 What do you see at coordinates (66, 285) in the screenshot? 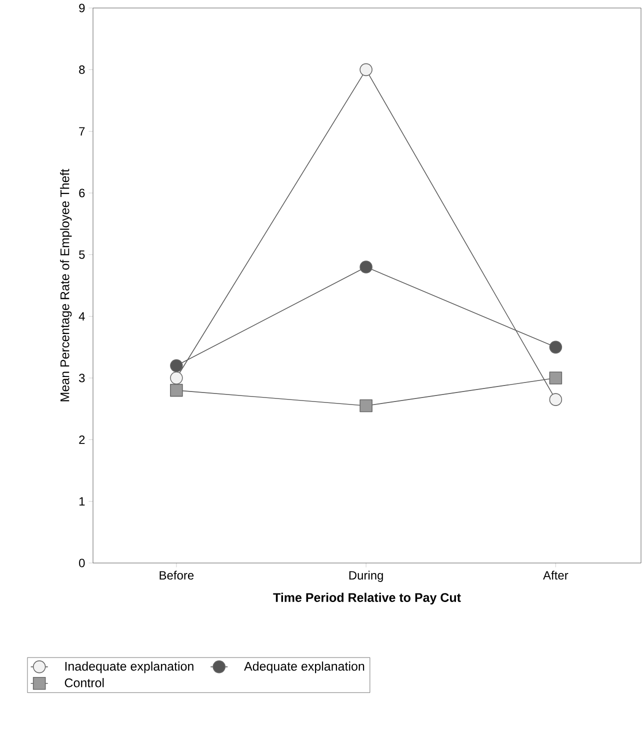
I see `y-axis-title: Mean Percentage Rate of Employee Theft` at bounding box center [66, 285].